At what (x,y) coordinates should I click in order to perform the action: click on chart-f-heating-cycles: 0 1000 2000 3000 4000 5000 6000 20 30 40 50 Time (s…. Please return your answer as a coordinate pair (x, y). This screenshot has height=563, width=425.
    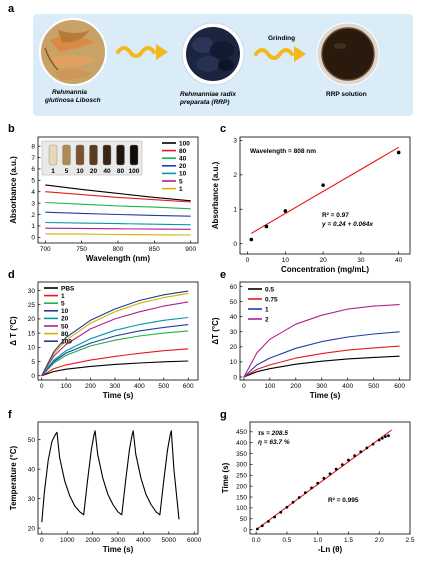
    Looking at the image, I should click on (105, 487).